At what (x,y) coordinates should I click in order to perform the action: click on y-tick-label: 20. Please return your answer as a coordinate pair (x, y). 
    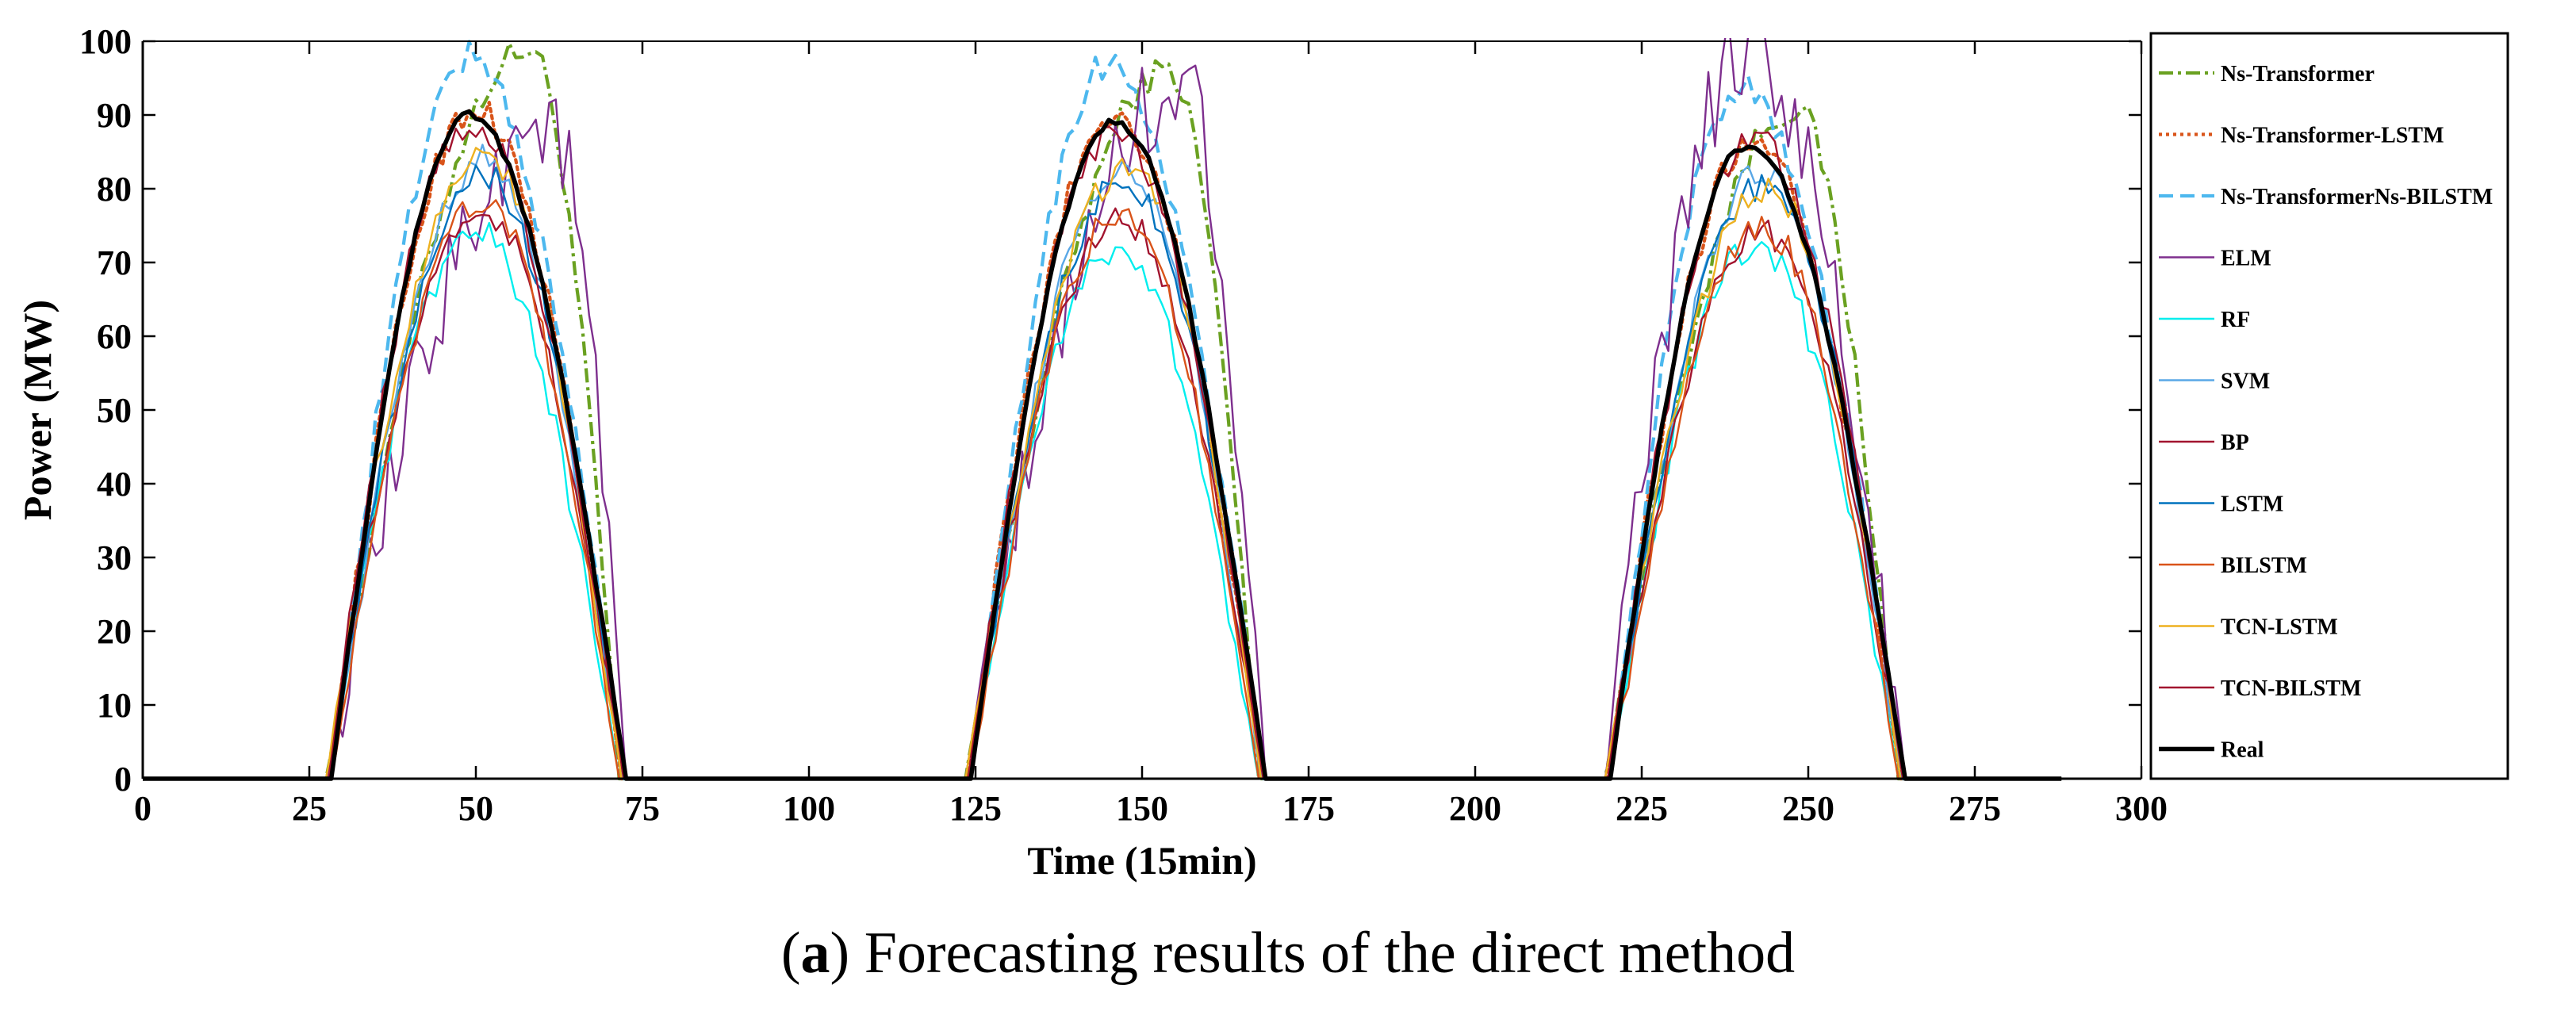
    Looking at the image, I should click on (115, 631).